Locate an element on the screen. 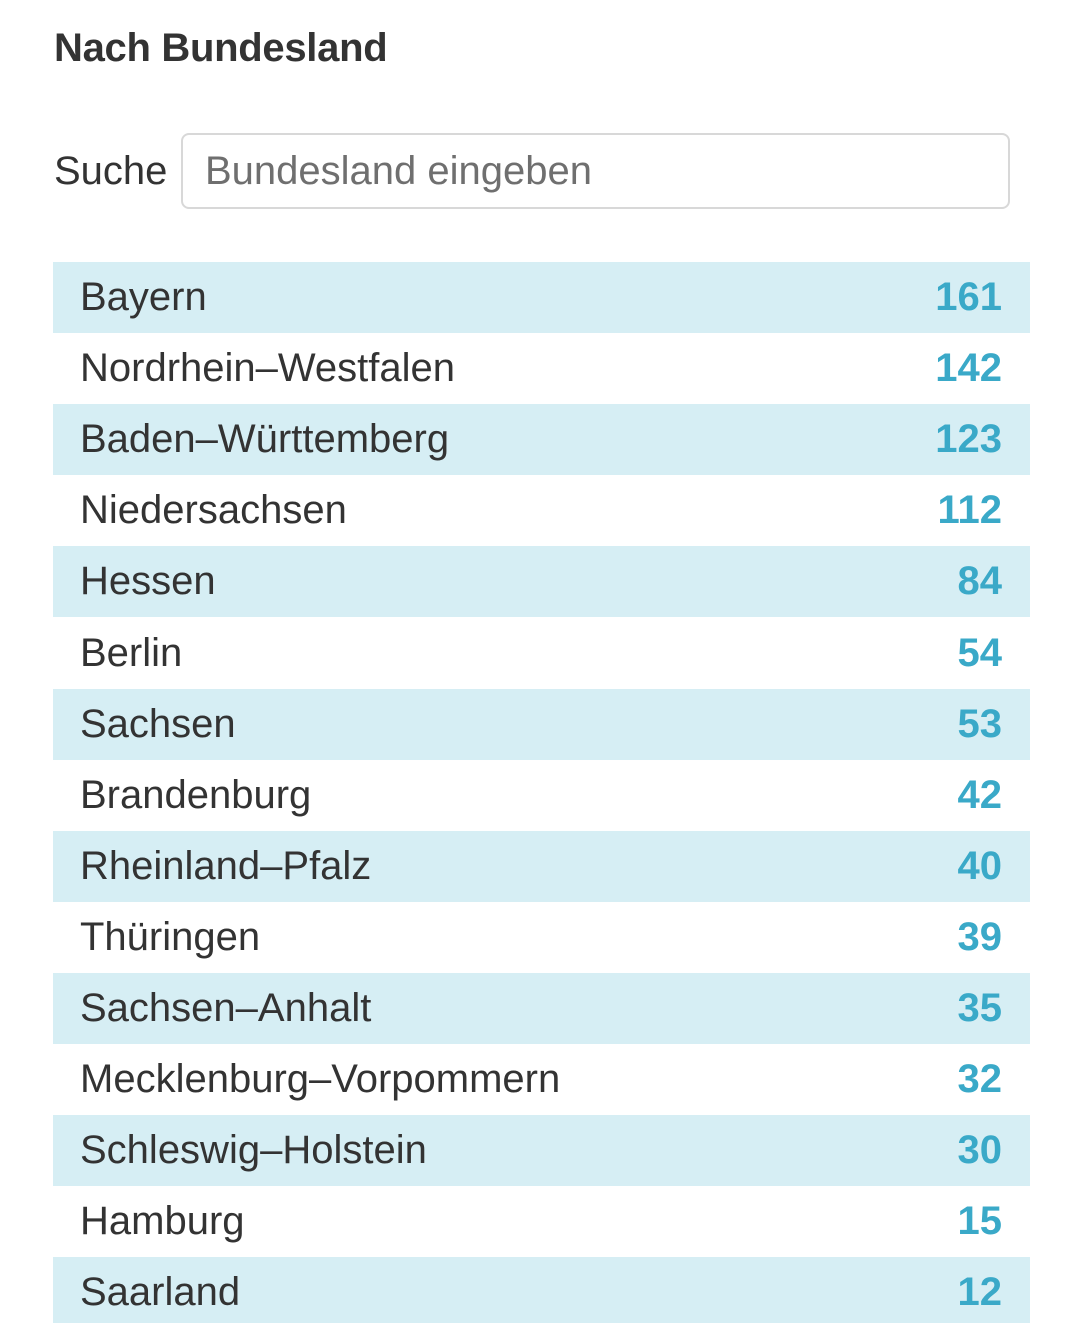  state-name: Hamburg is located at coordinates (162, 1221).